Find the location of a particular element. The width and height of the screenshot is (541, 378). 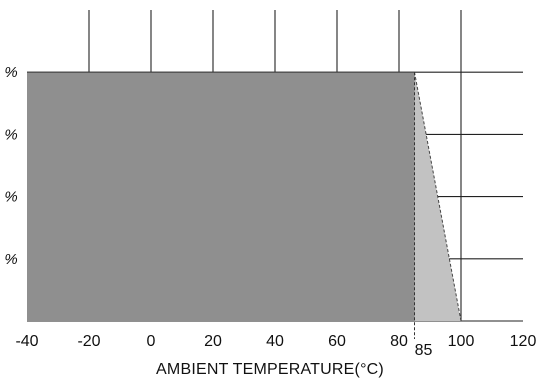

x-tick-label: 120 is located at coordinates (523, 341).